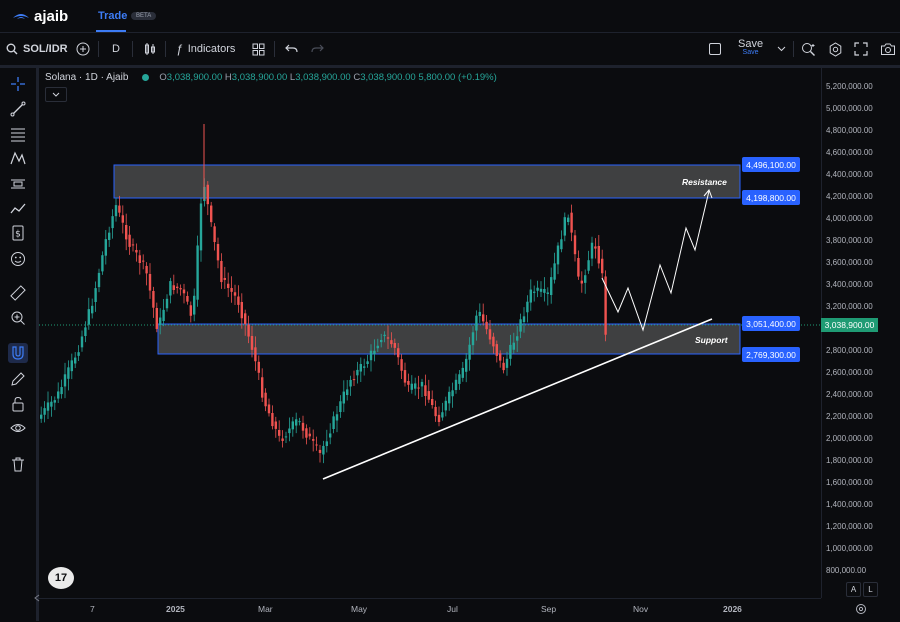 The width and height of the screenshot is (900, 622). I want to click on collapse-toolbar-button, so click(37, 598).